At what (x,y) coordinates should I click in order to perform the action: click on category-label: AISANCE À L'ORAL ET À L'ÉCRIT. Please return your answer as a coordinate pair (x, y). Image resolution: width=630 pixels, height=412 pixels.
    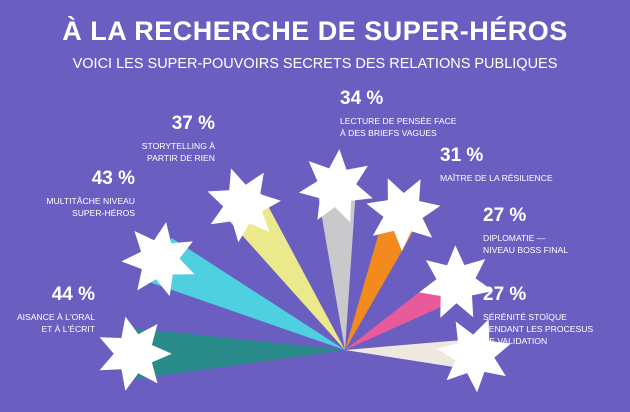
    Looking at the image, I should click on (56, 323).